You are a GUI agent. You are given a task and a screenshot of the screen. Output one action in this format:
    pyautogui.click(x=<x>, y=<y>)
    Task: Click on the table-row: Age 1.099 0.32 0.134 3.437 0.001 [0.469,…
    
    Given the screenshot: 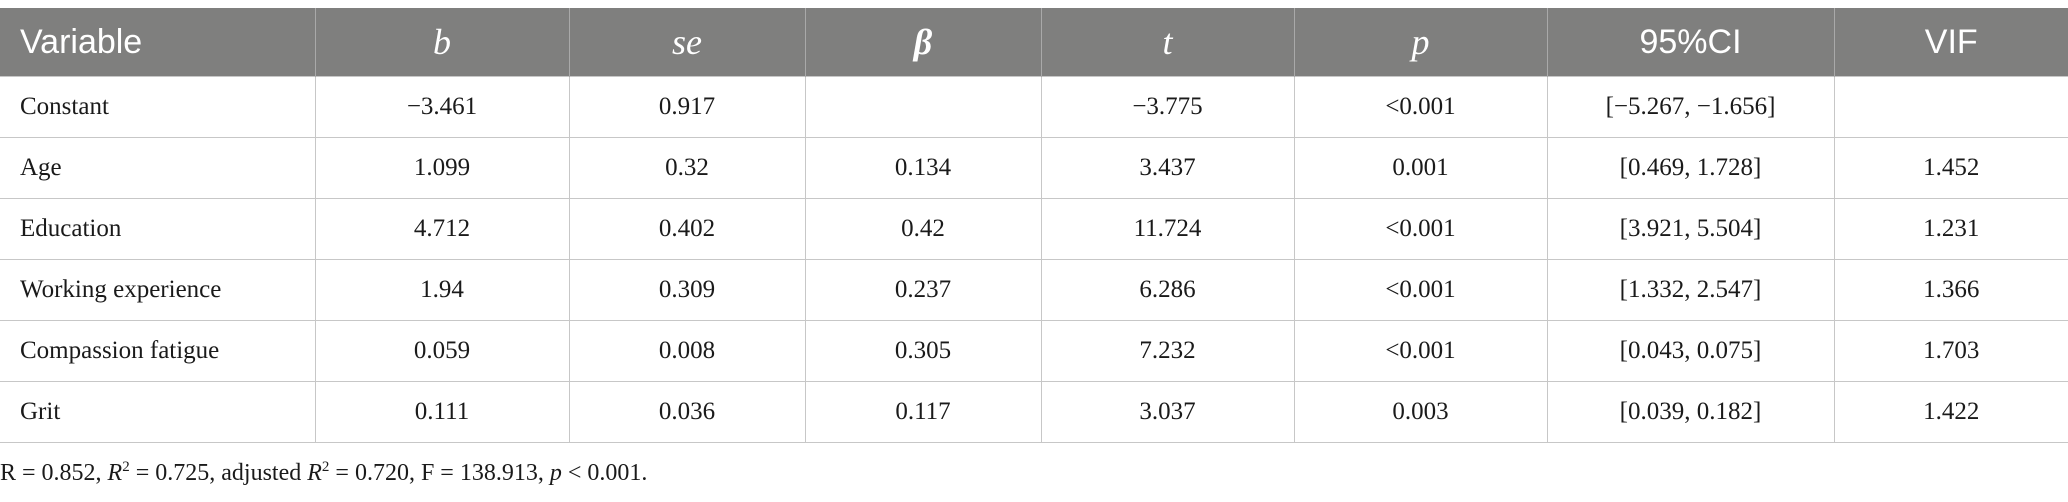 What is the action you would take?
    pyautogui.click(x=1034, y=168)
    